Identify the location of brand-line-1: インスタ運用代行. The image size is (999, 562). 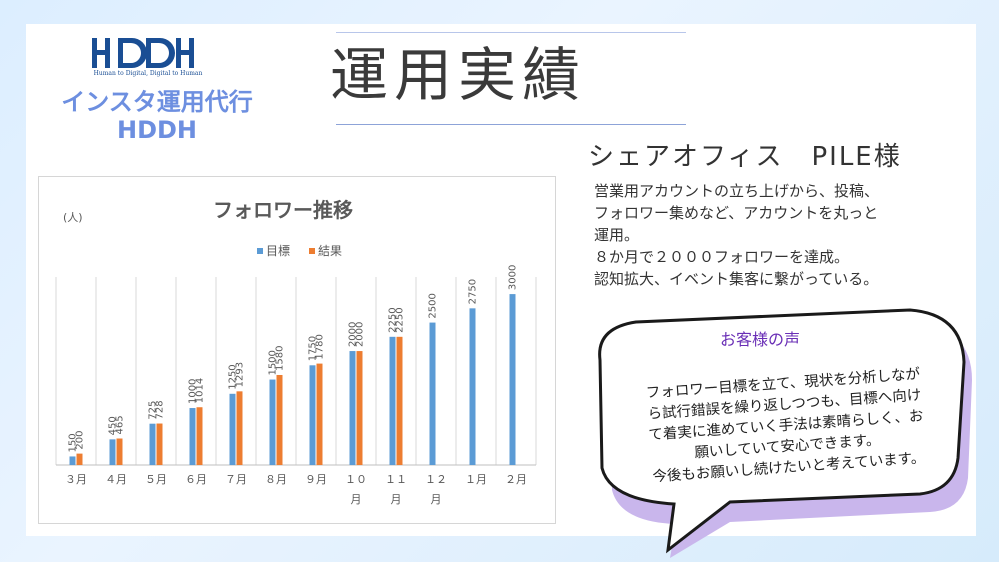
(157, 102).